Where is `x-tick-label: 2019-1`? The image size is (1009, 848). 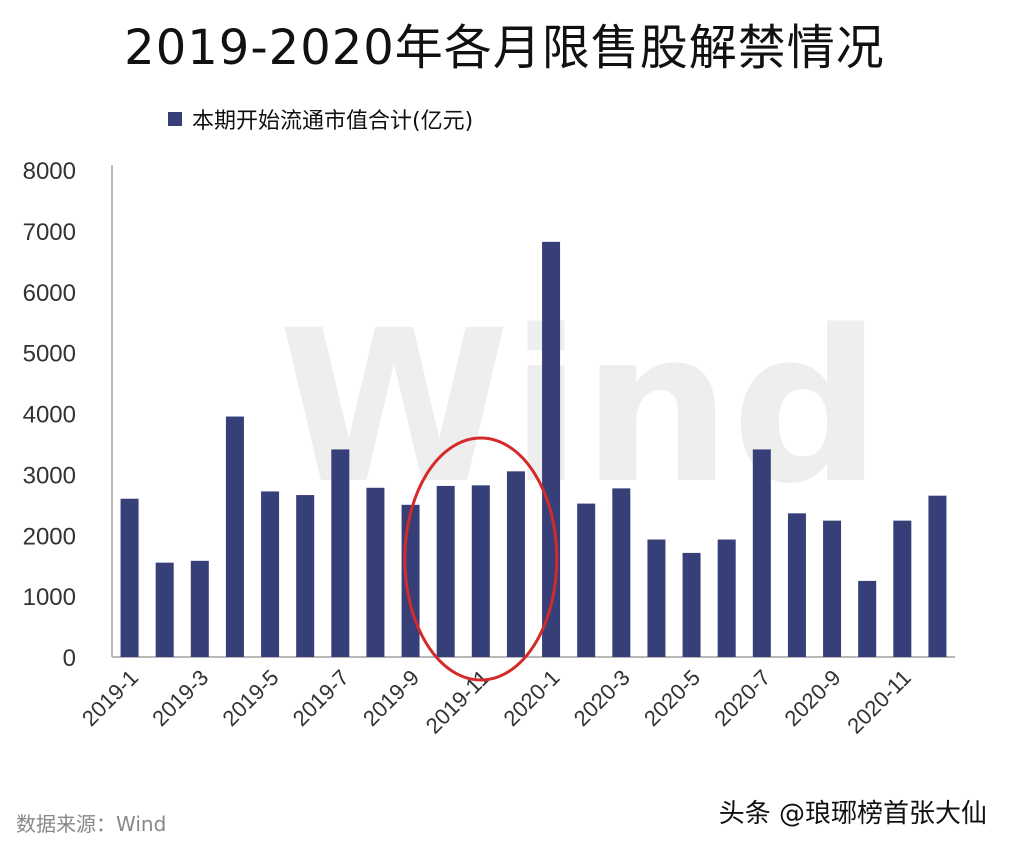
x-tick-label: 2019-1 is located at coordinates (110, 698).